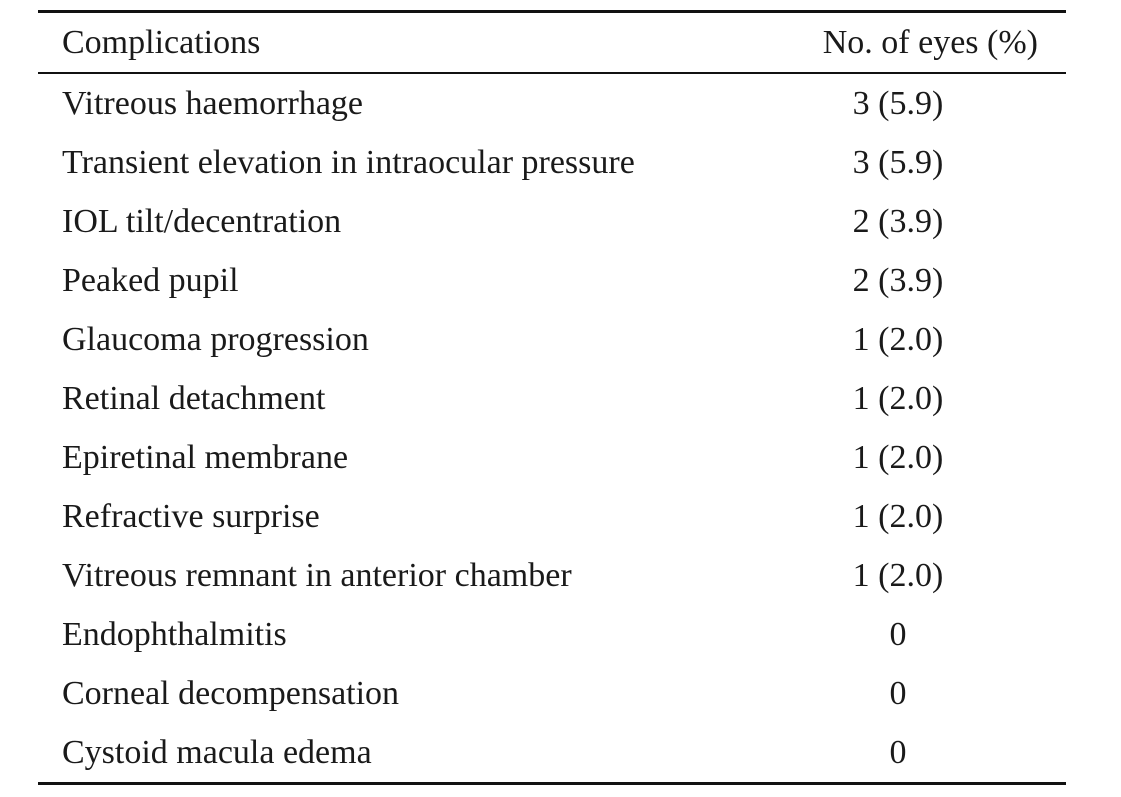 The height and width of the screenshot is (797, 1121). What do you see at coordinates (552, 516) in the screenshot?
I see `table-row: Refractive surprise 1 (2.0)` at bounding box center [552, 516].